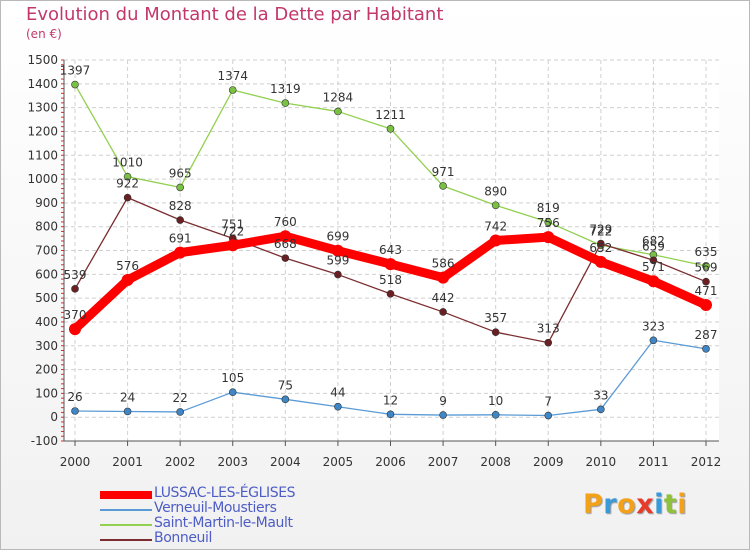 The width and height of the screenshot is (750, 550). What do you see at coordinates (653, 462) in the screenshot?
I see `x-tick-label: 2011` at bounding box center [653, 462].